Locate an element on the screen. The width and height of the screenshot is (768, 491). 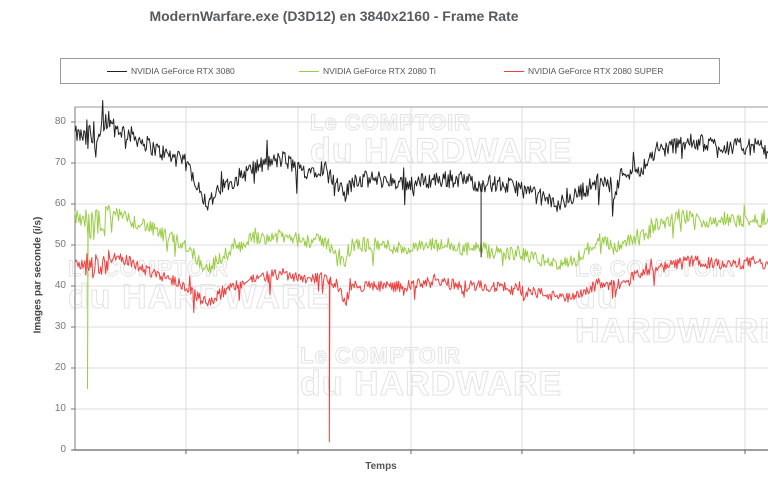
legend-label: NVIDIA GeForce RTX 2080 Ti is located at coordinates (379, 71).